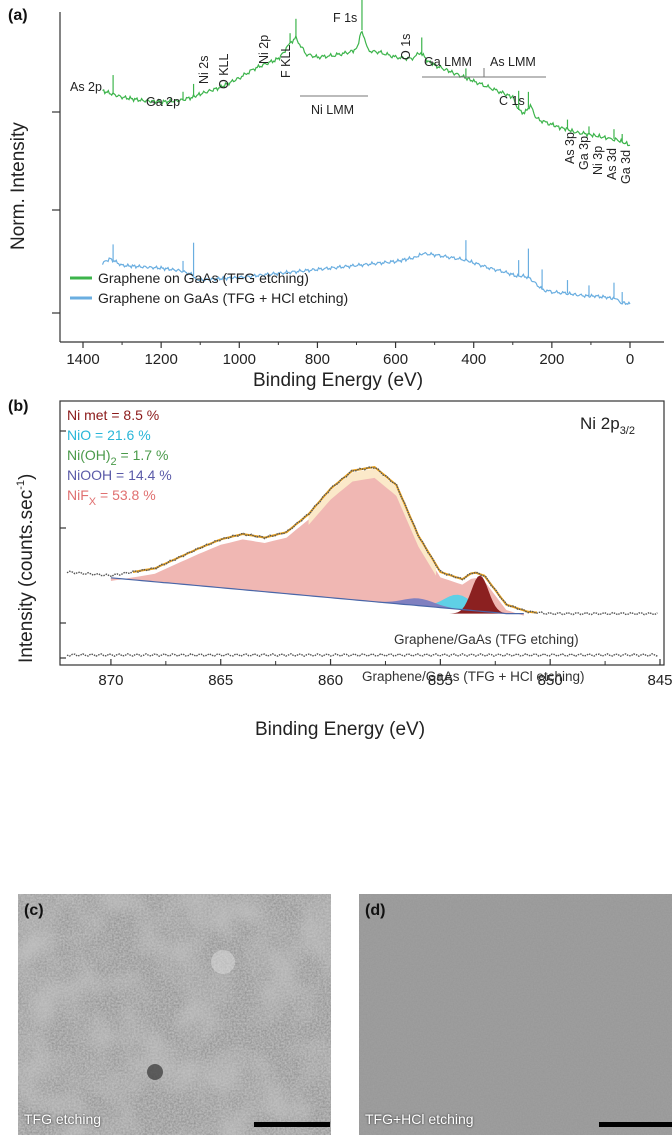  Describe the element at coordinates (160, 359) in the screenshot. I see `a-xtick-label: 1200` at that location.